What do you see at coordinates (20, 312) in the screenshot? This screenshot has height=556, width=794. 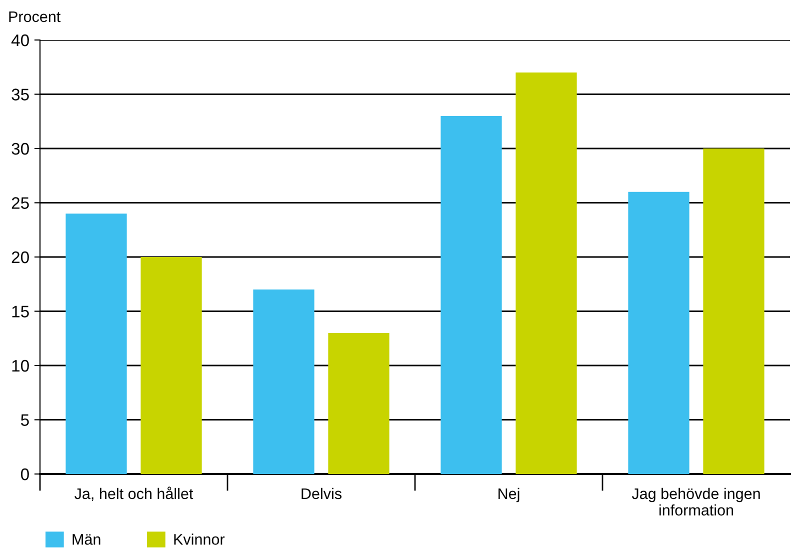 I see `y-tick-label: 15` at bounding box center [20, 312].